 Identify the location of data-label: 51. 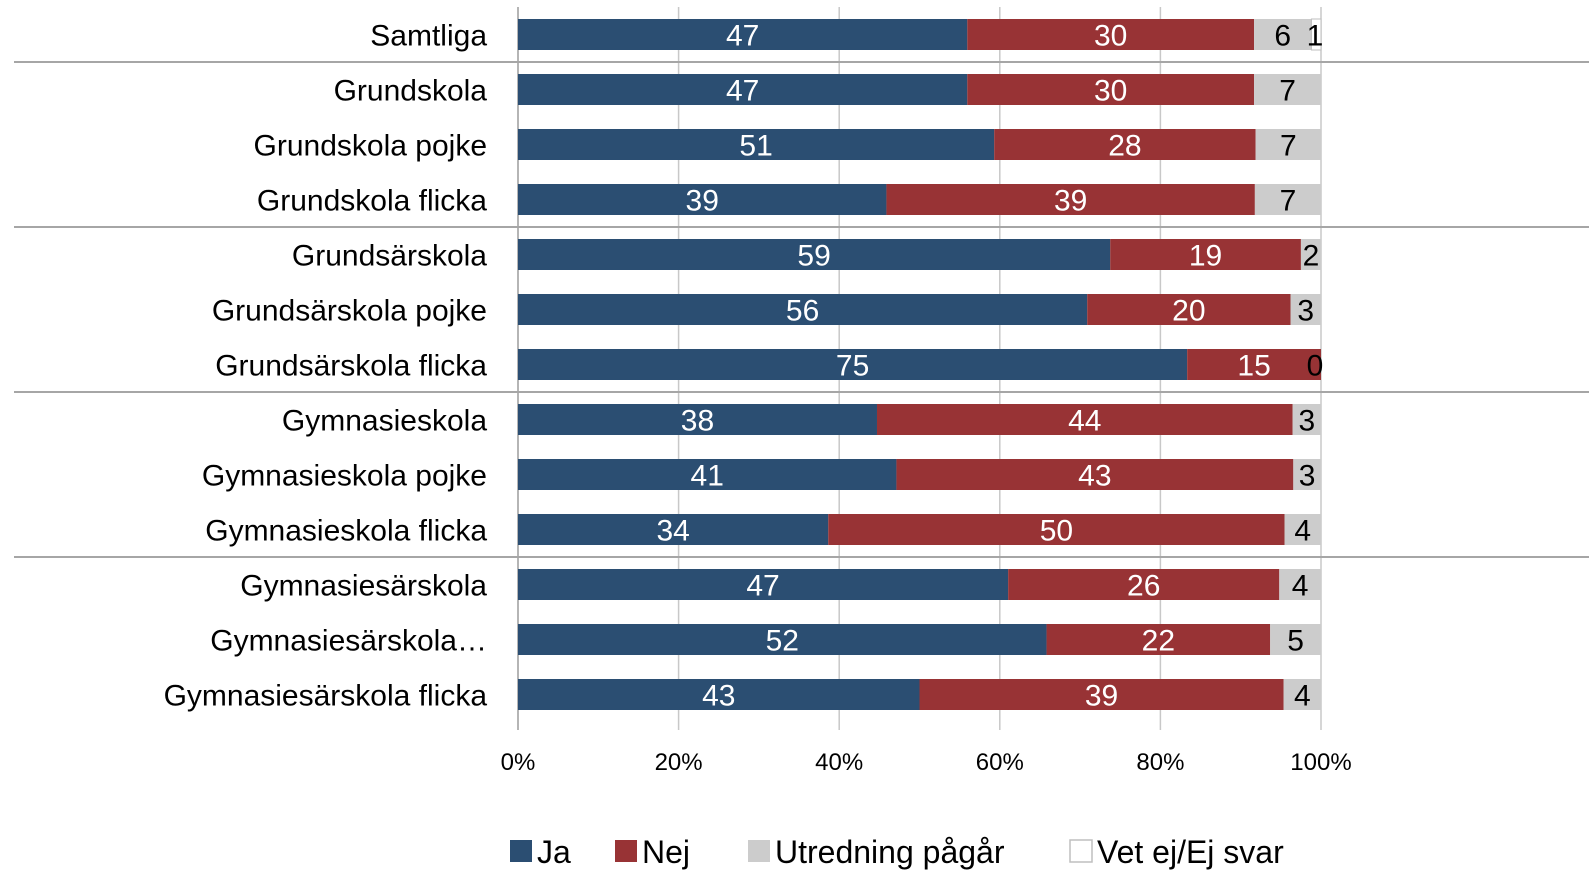
(755, 146).